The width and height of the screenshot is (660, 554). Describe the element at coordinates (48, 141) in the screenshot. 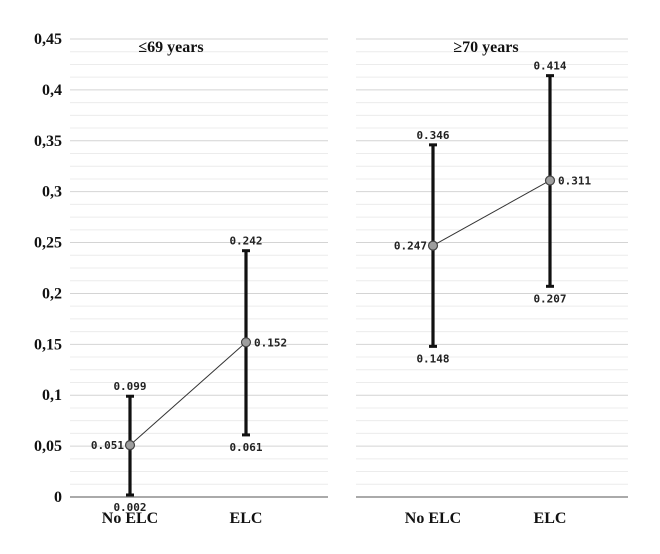

I see `y-tick-label: 0,35` at that location.